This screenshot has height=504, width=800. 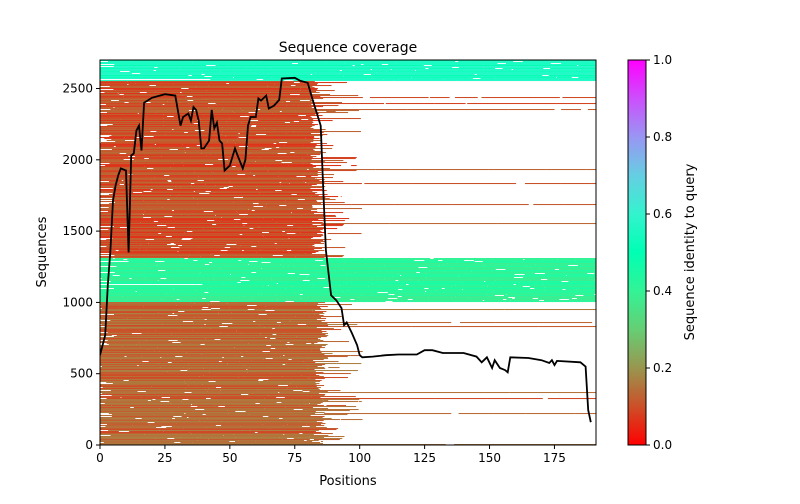 I want to click on colorbar-label: Sequence identity to query, so click(x=690, y=251).